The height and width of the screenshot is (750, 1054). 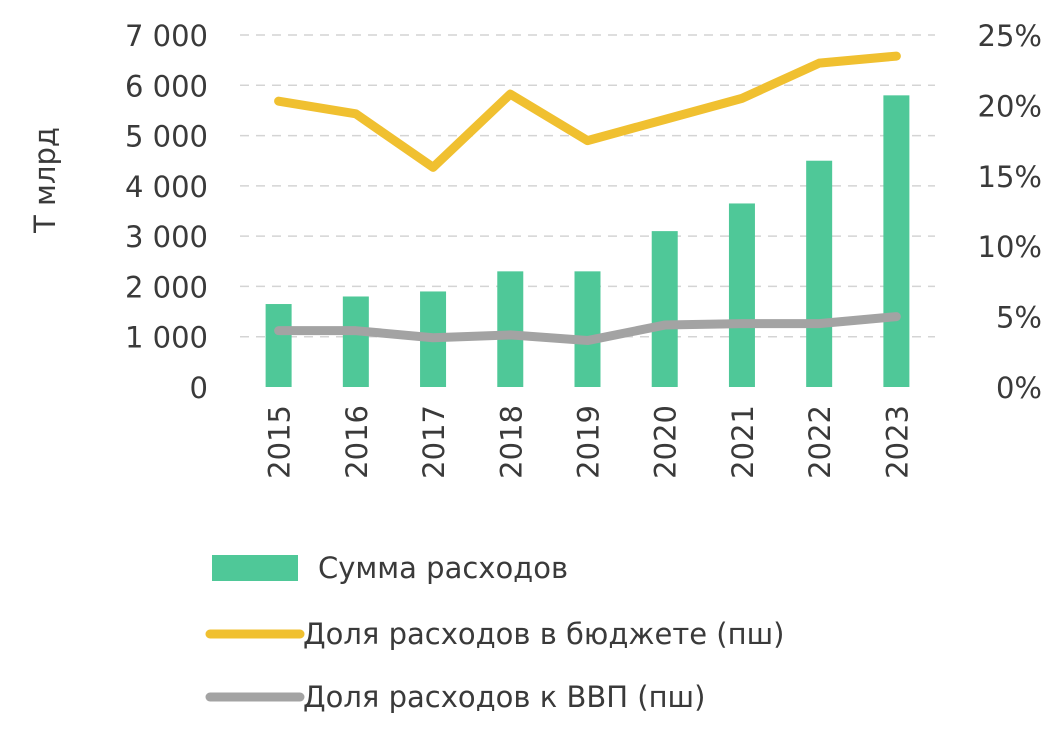 I want to click on y2-tick-label: 0%, so click(x=1019, y=388).